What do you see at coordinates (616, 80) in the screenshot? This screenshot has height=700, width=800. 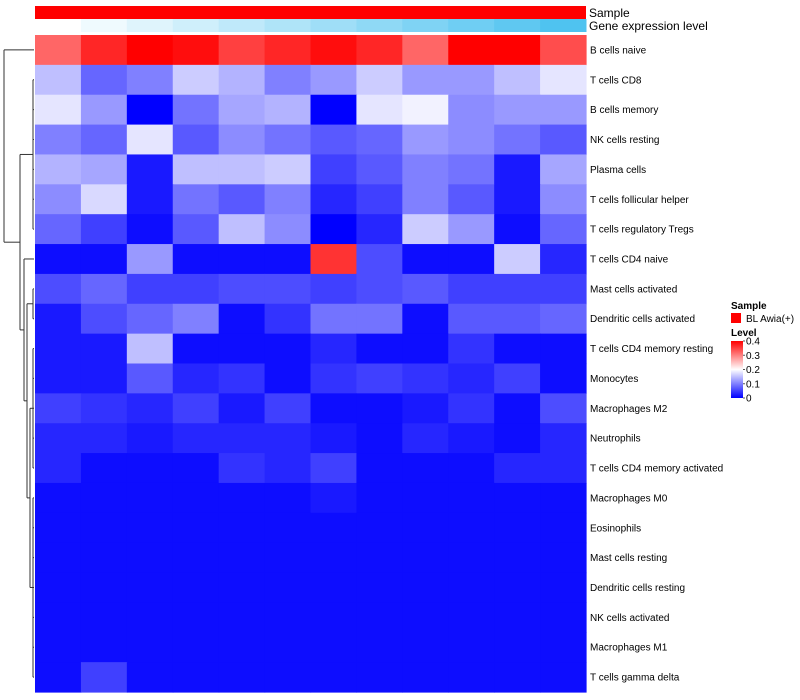 I see `row-label: T cells CD8` at bounding box center [616, 80].